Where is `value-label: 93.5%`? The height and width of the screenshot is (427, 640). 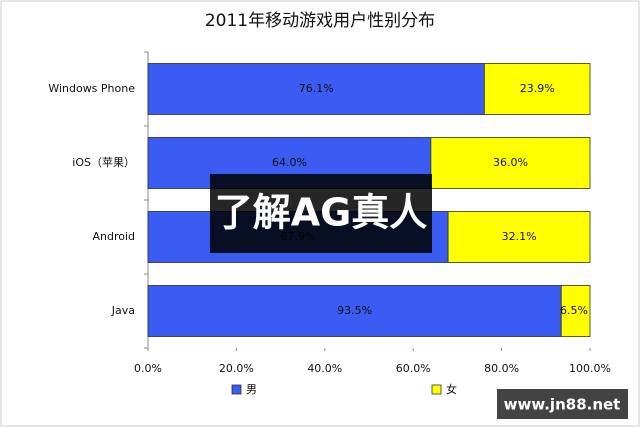 value-label: 93.5% is located at coordinates (354, 310).